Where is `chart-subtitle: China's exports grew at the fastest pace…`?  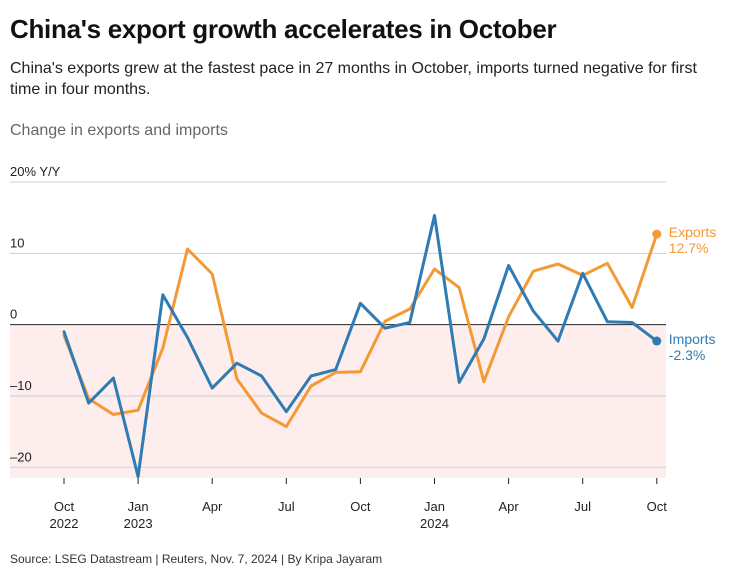
chart-subtitle: China's exports grew at the fastest pace… is located at coordinates (353, 79).